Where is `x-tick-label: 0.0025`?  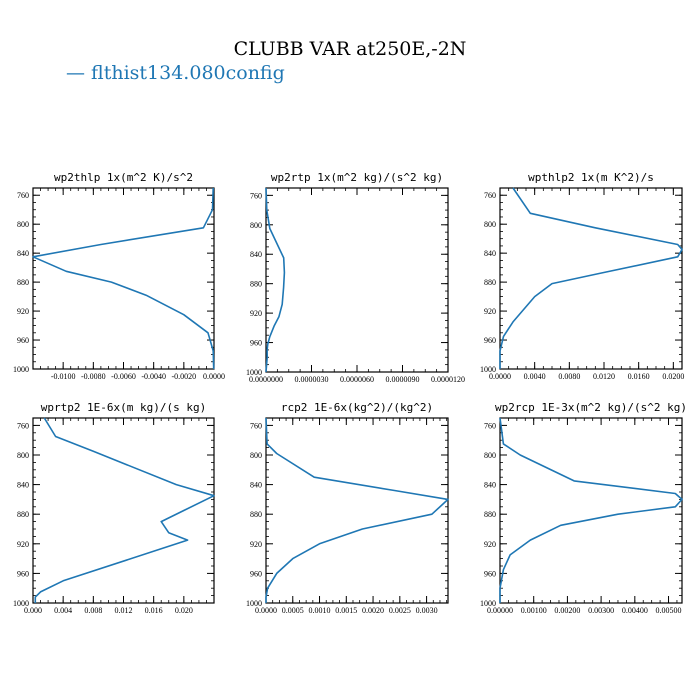
x-tick-label: 0.0025 is located at coordinates (400, 610).